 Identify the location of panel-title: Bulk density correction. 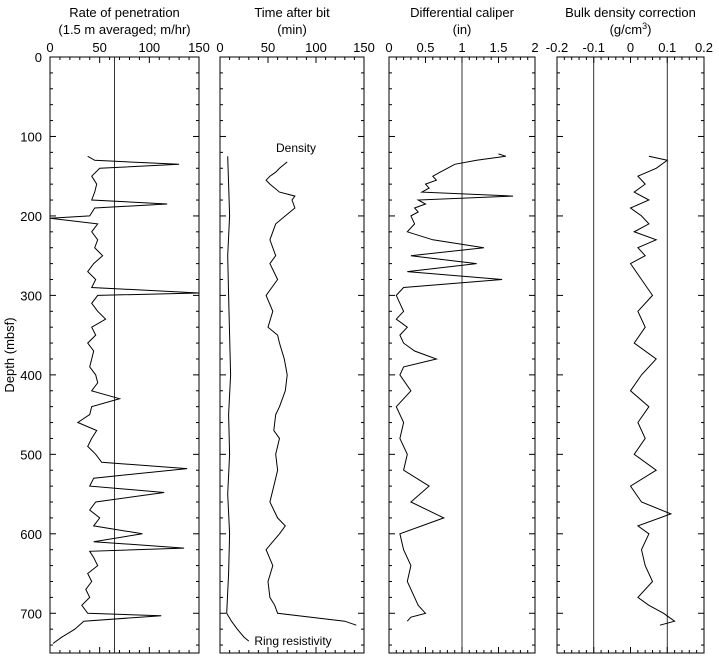
(630, 12).